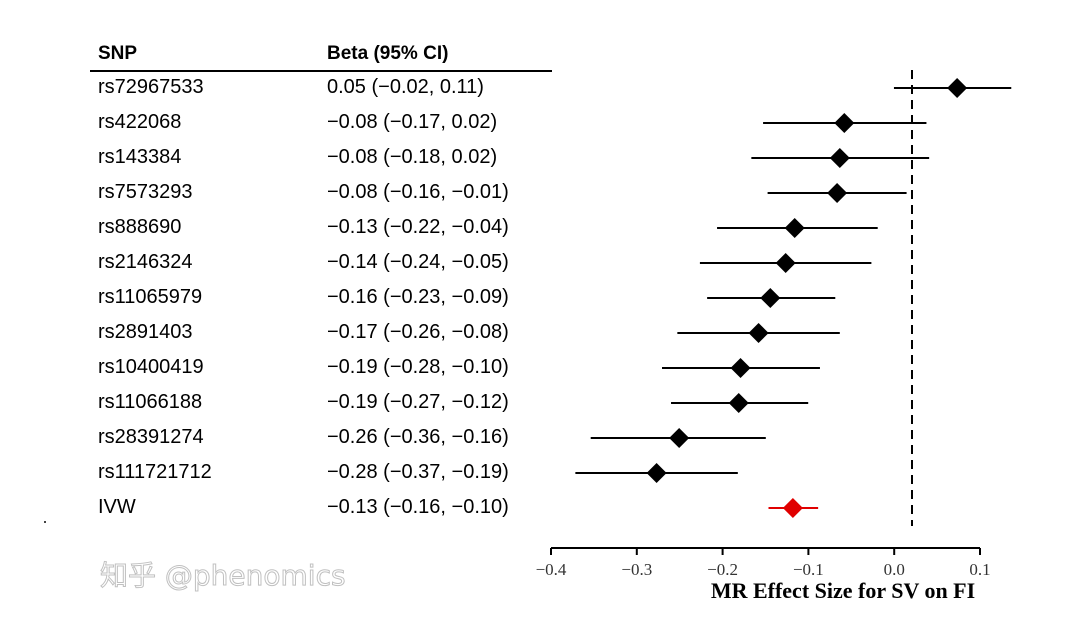 Image resolution: width=1080 pixels, height=617 pixels. I want to click on snp-label: rs28391274, so click(151, 437).